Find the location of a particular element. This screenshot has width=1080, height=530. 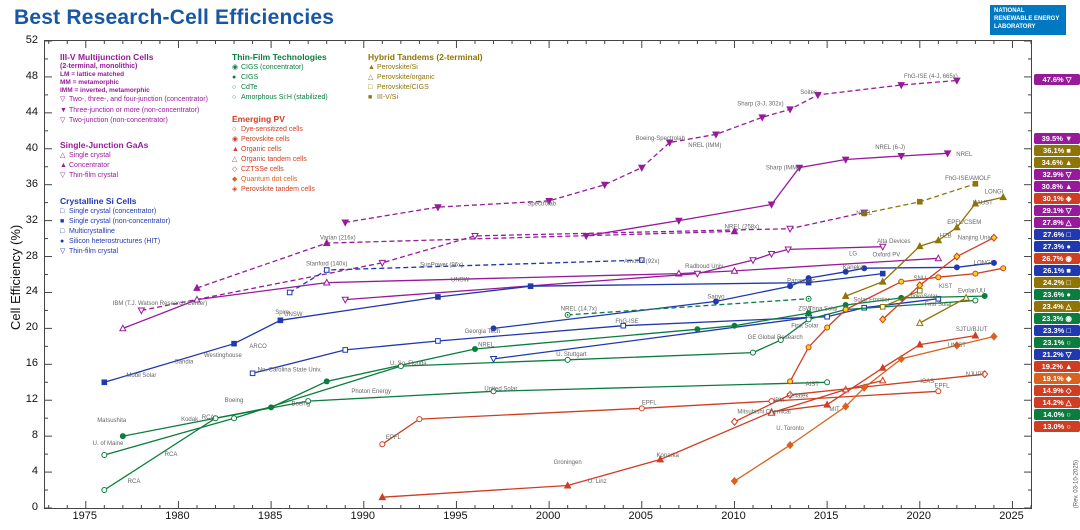

cell-record-annotation: Evolar/UU is located at coordinates (971, 292).